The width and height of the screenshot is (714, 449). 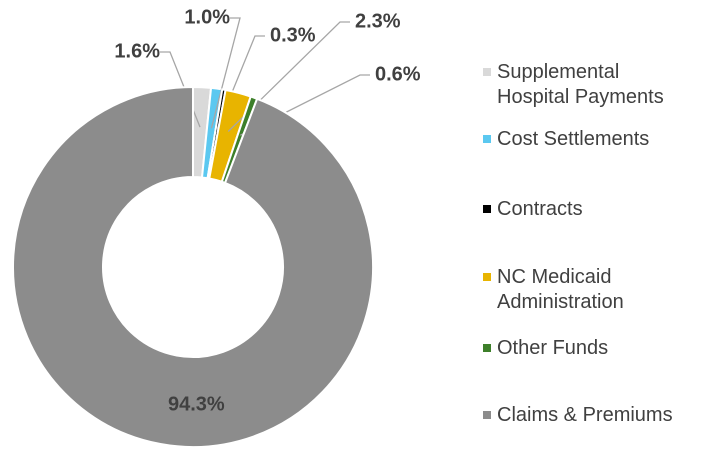 What do you see at coordinates (196, 404) in the screenshot?
I see `data-label: 94.3%` at bounding box center [196, 404].